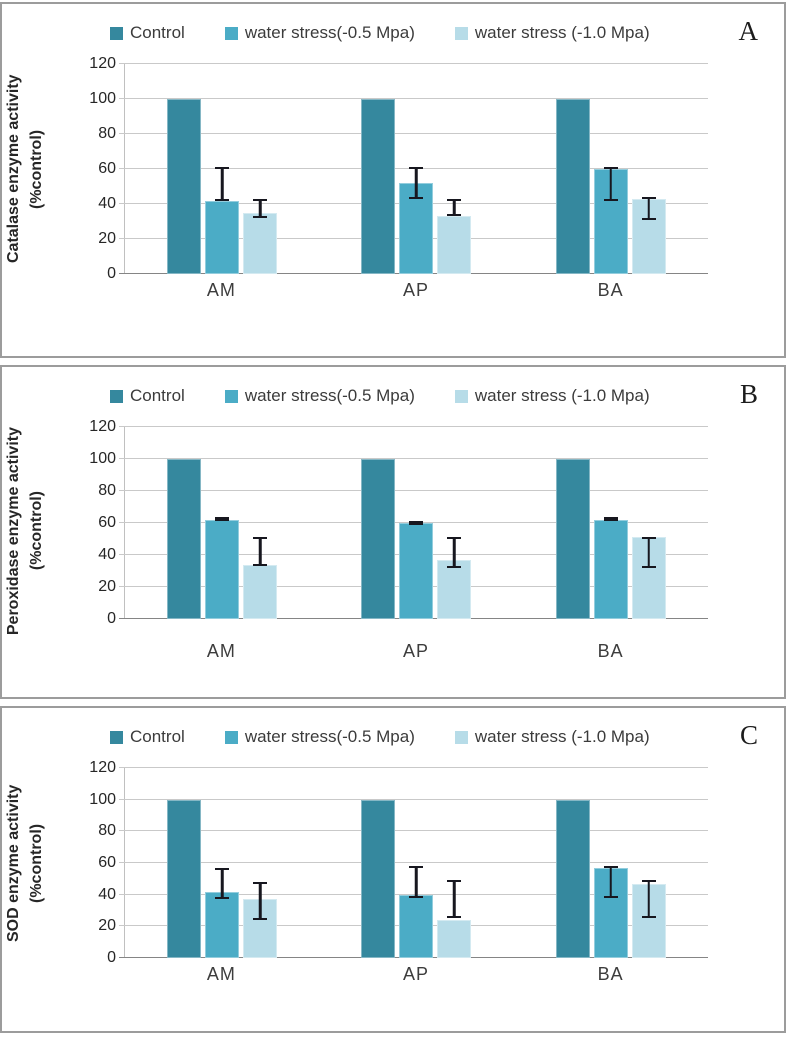 Image resolution: width=786 pixels, height=1037 pixels. I want to click on bar-group-ba, so click(611, 523).